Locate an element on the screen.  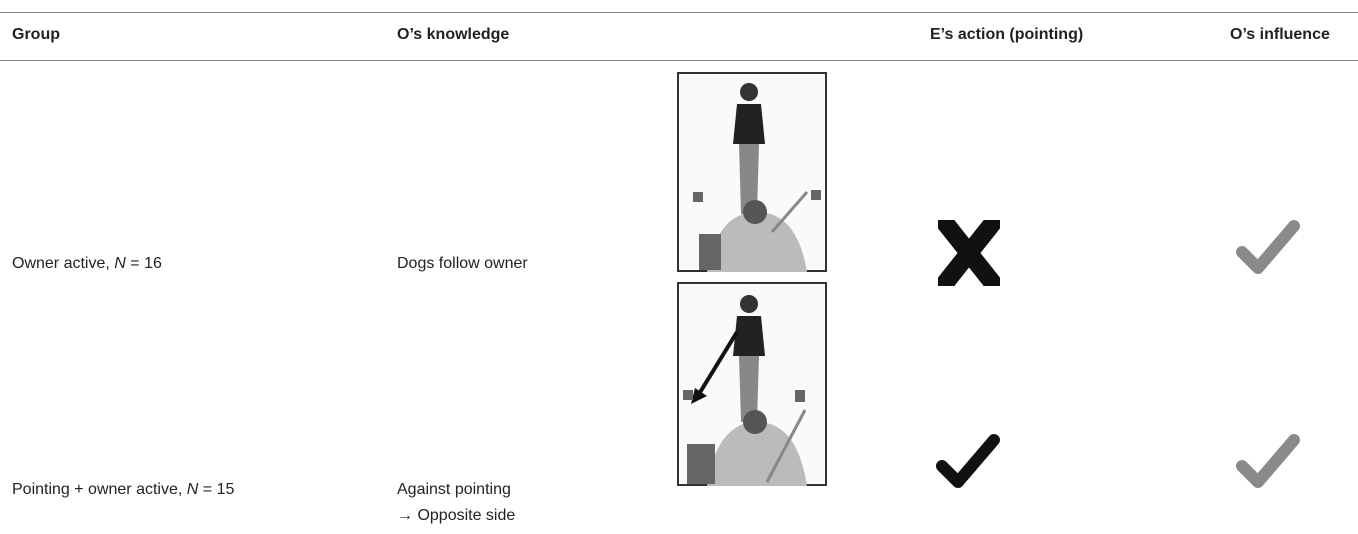
knowledge-cell: Against pointing is located at coordinates (454, 489).